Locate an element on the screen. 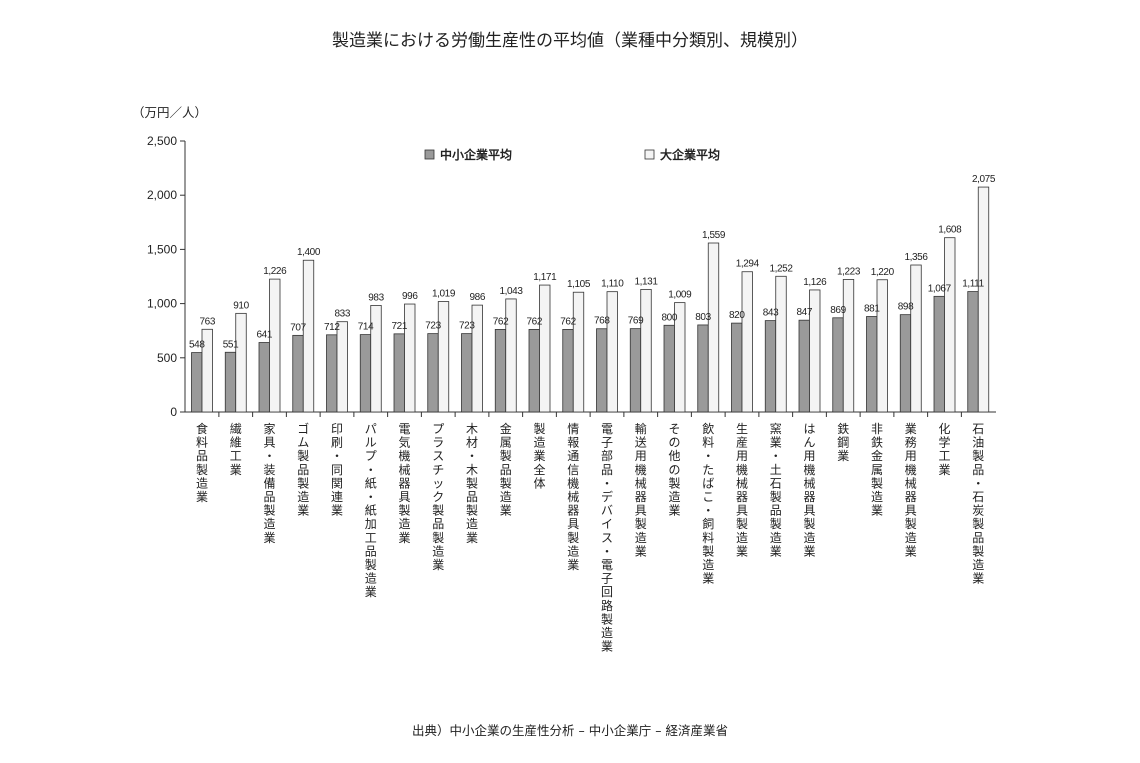  y-tick-label: 2,000 is located at coordinates (162, 195).